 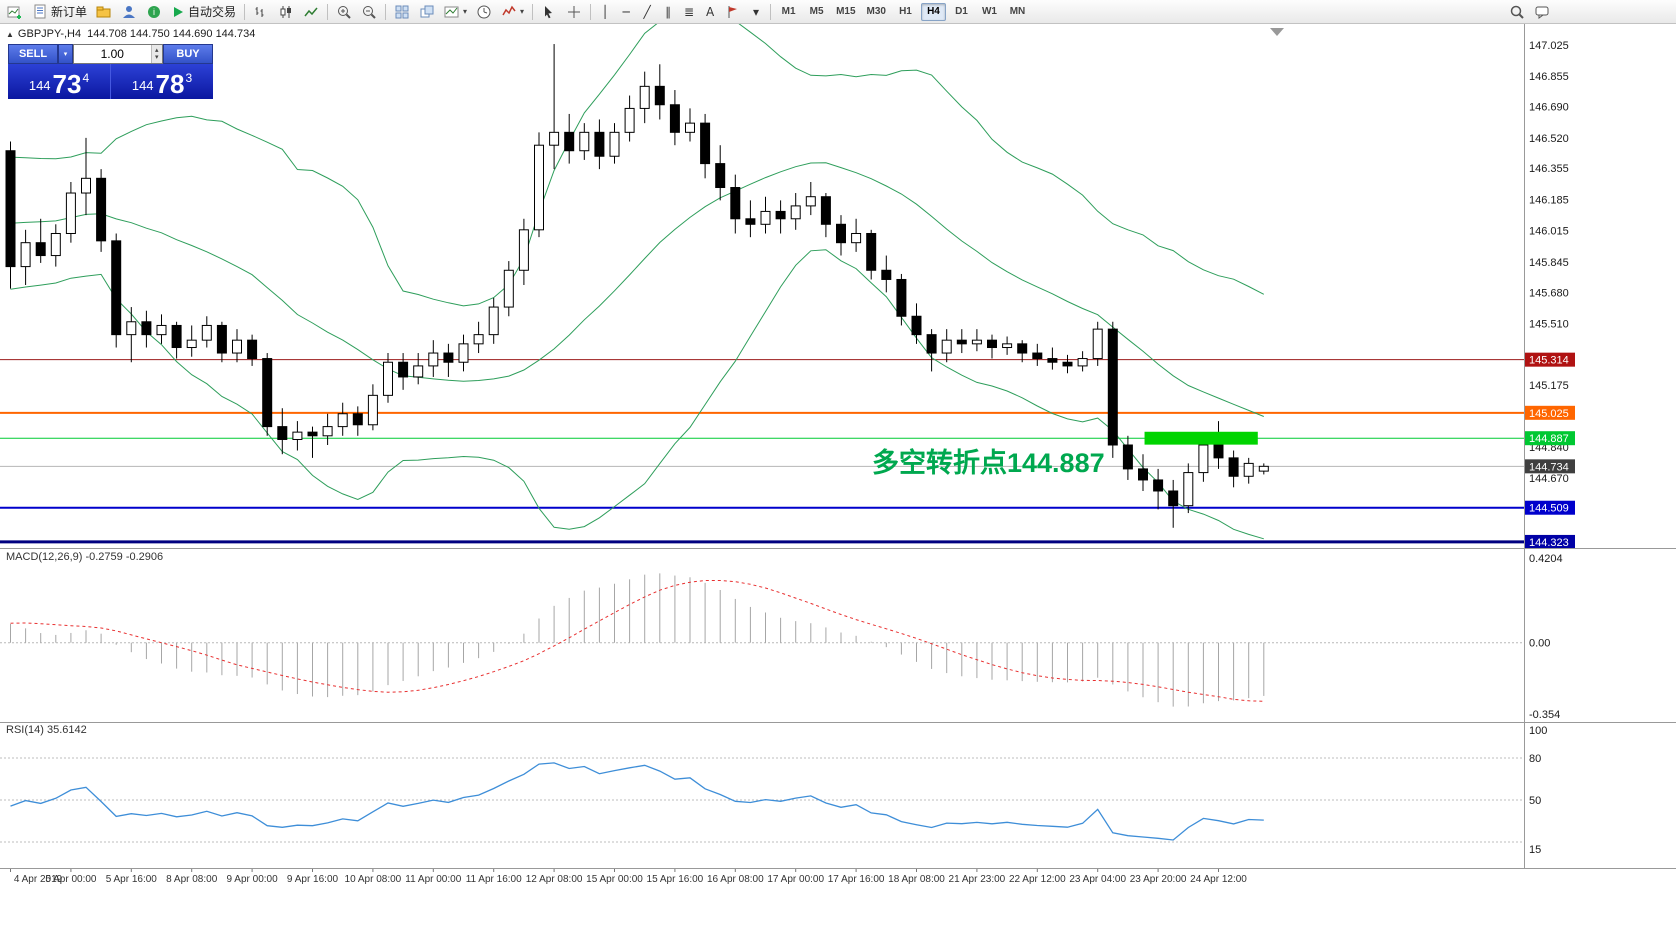 I want to click on volume-down-button: ▾, so click(x=157, y=57).